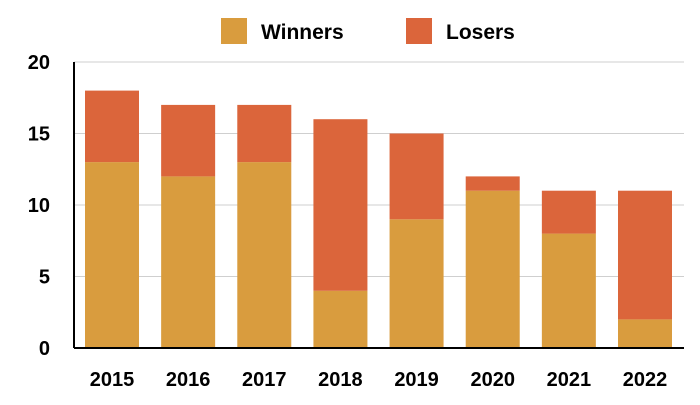 The image size is (700, 405). I want to click on x-tick-label: 2017, so click(264, 380).